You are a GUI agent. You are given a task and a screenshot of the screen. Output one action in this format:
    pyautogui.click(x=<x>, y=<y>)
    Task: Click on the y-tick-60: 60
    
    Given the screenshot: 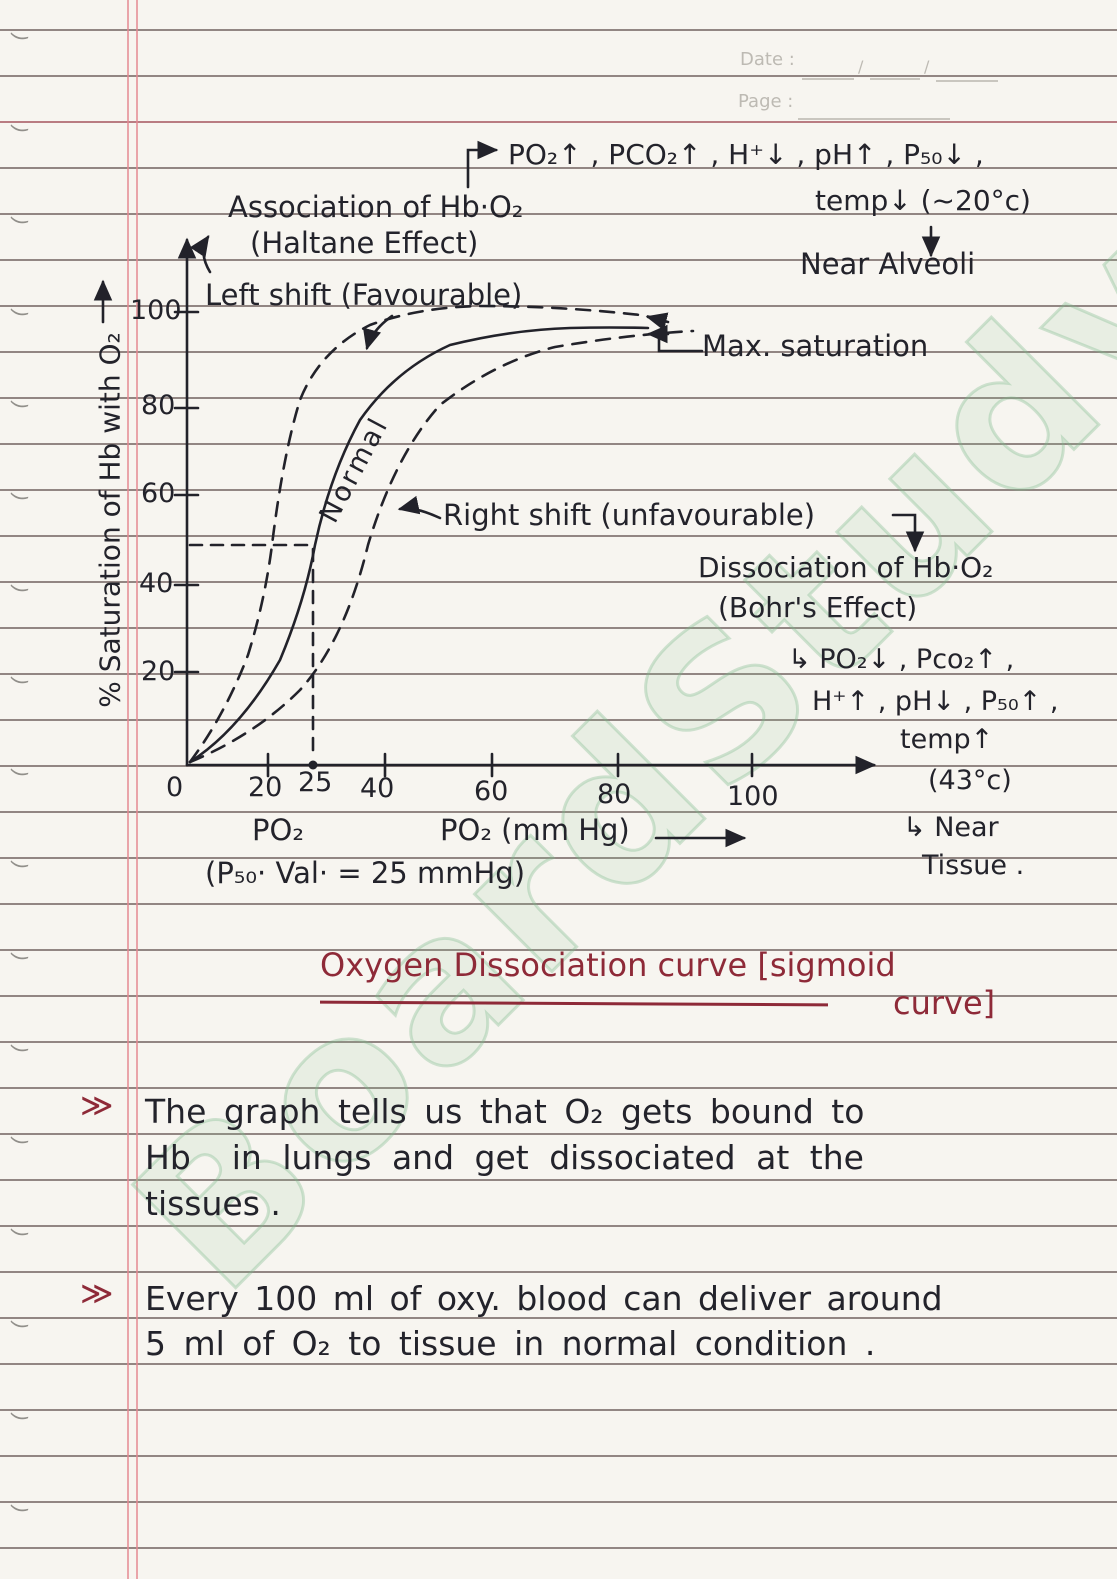 What is the action you would take?
    pyautogui.click(x=158, y=493)
    